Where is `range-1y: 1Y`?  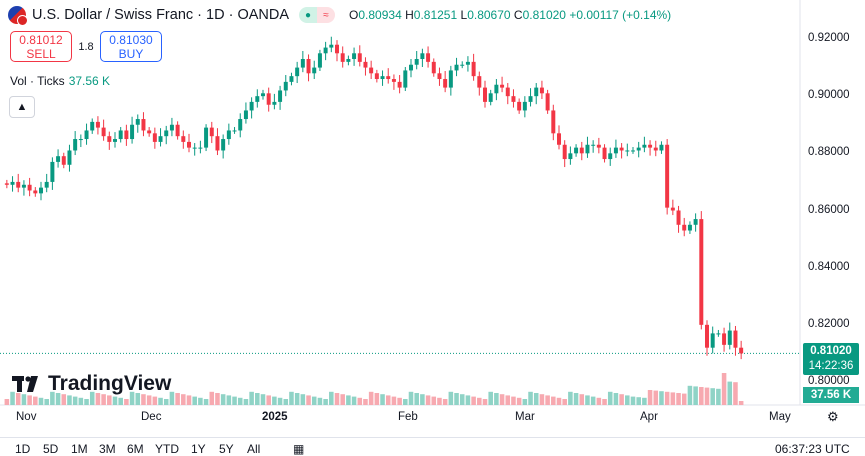 range-1y: 1Y is located at coordinates (198, 449).